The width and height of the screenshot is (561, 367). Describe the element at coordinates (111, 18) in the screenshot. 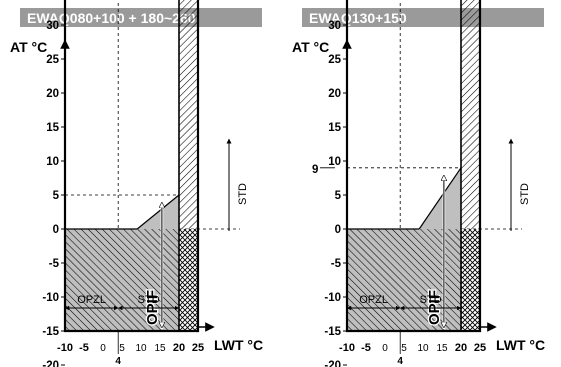

I see `chart-header-title: EWAQ080+100 + 180~260` at that location.